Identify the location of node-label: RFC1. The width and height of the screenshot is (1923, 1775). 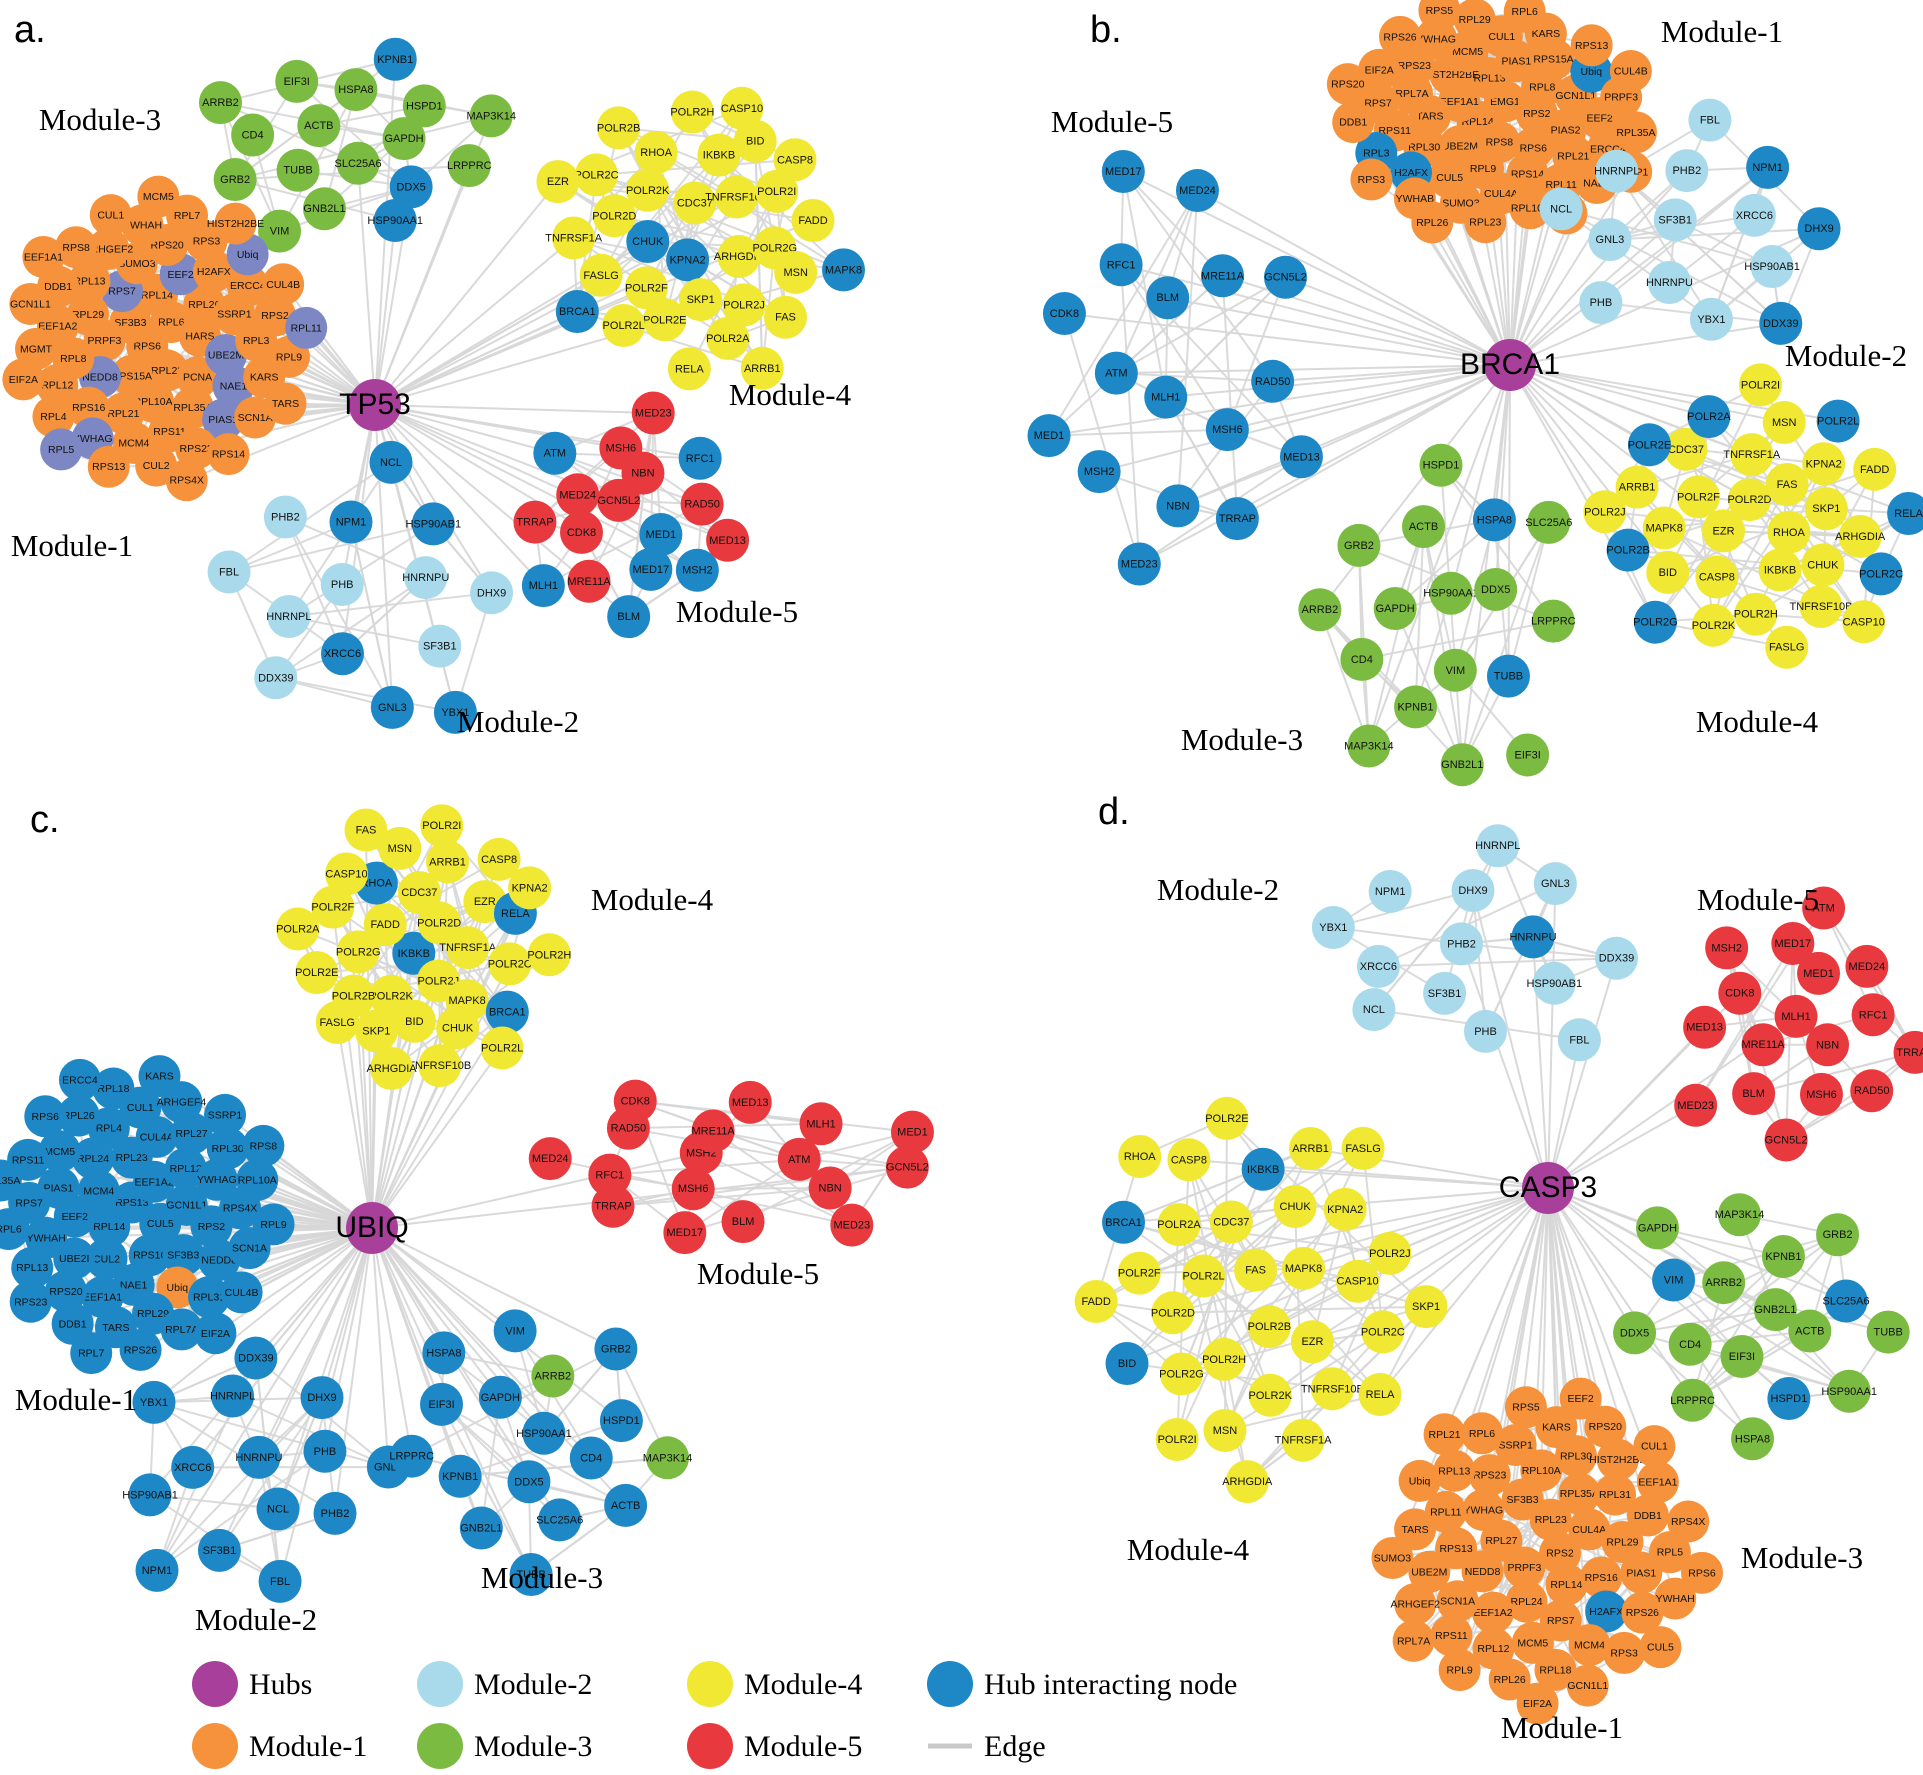
(609, 1176).